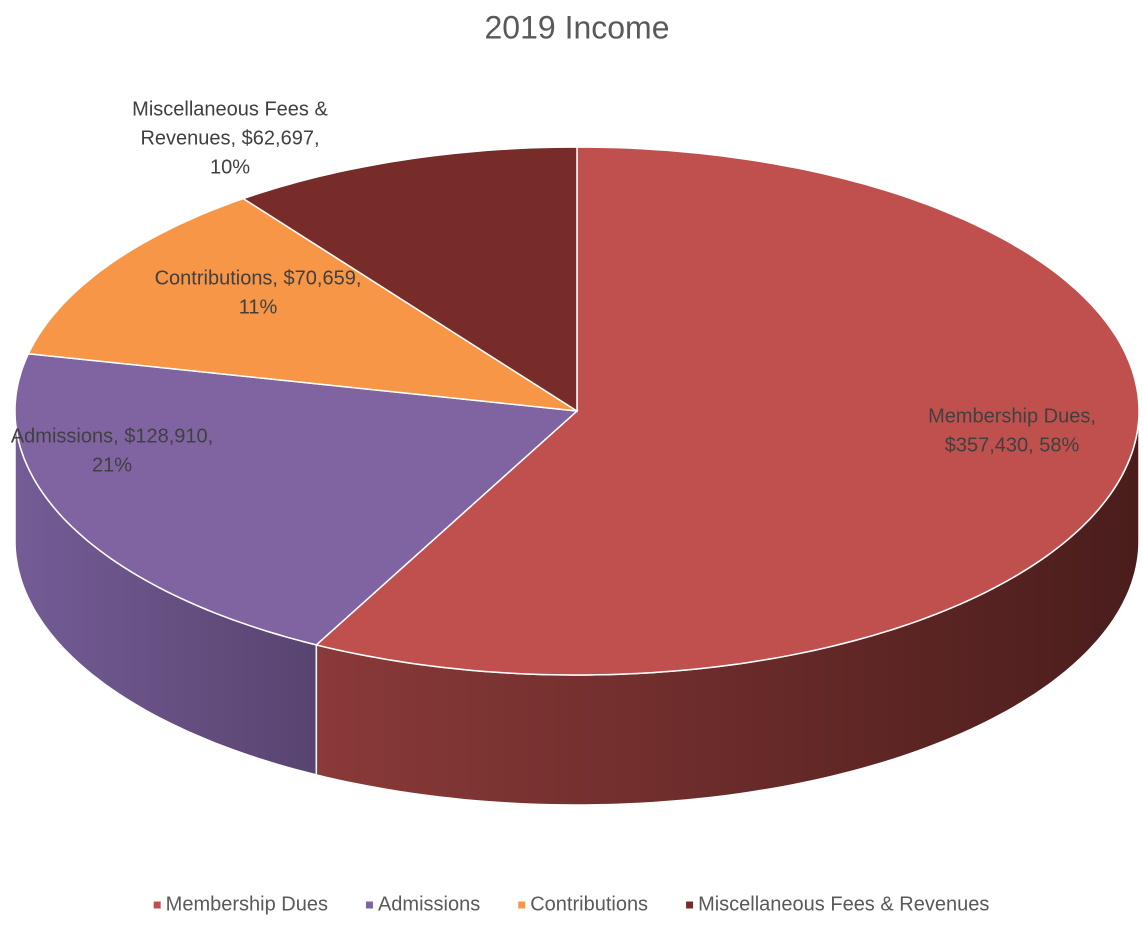 Image resolution: width=1143 pixels, height=946 pixels. I want to click on data-label: 21%, so click(112, 465).